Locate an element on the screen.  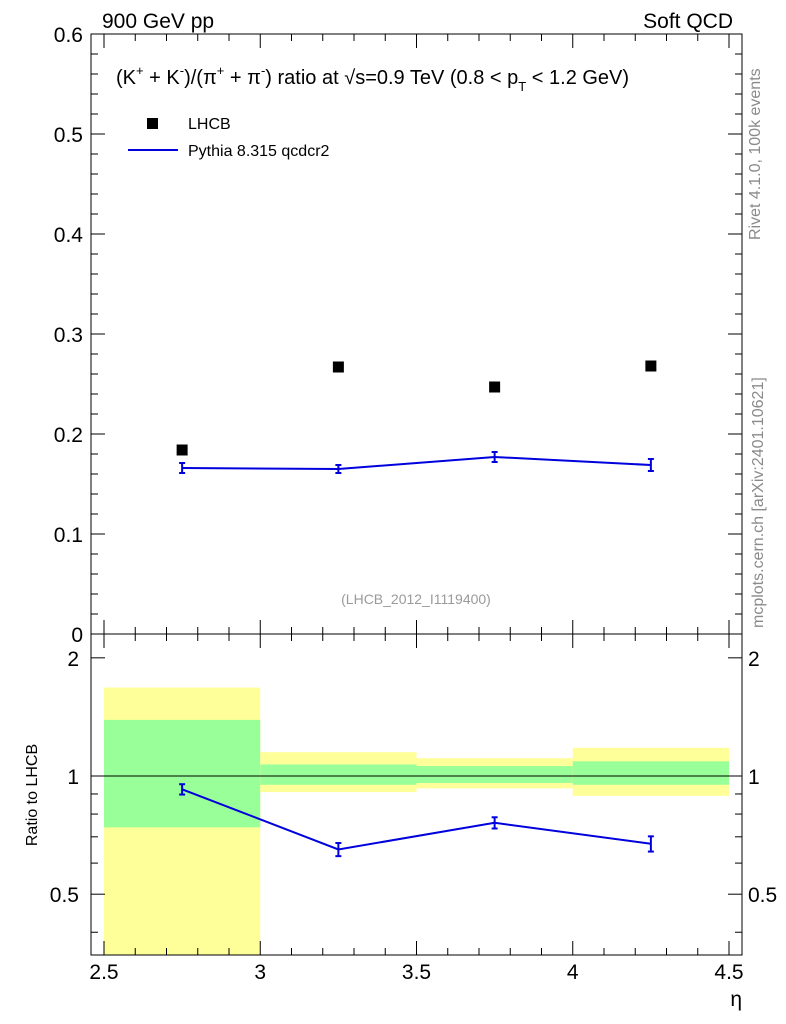
y-tick-label-main: 0.3 is located at coordinates (68, 335).